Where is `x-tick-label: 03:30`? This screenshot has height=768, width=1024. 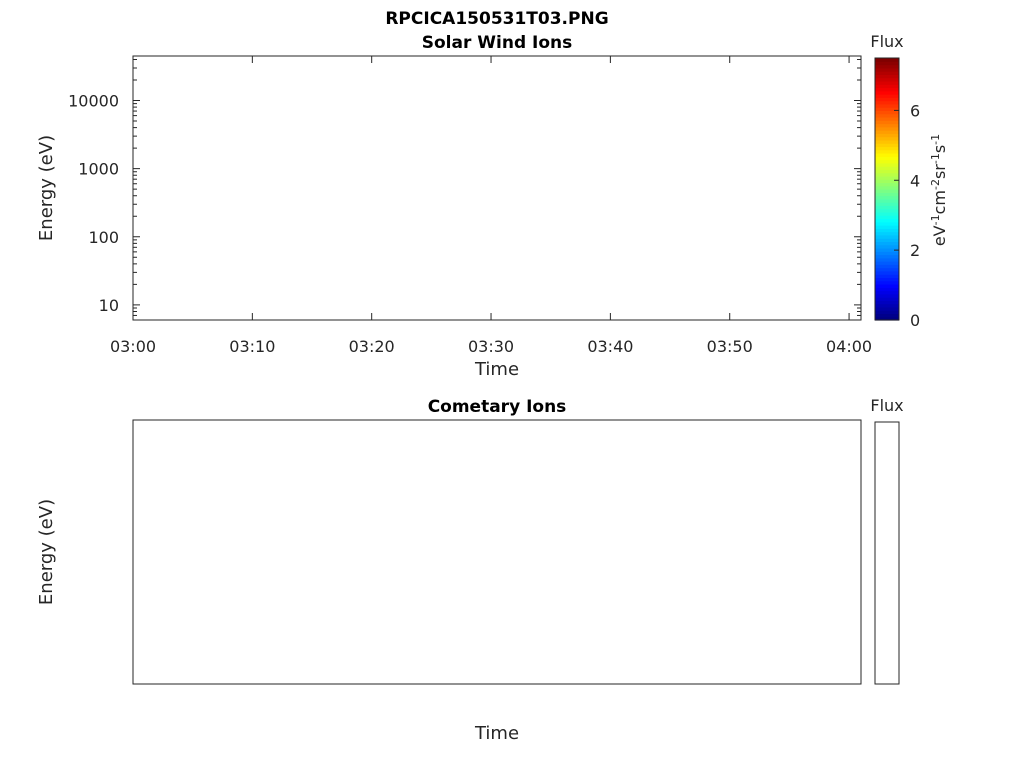 x-tick-label: 03:30 is located at coordinates (491, 346).